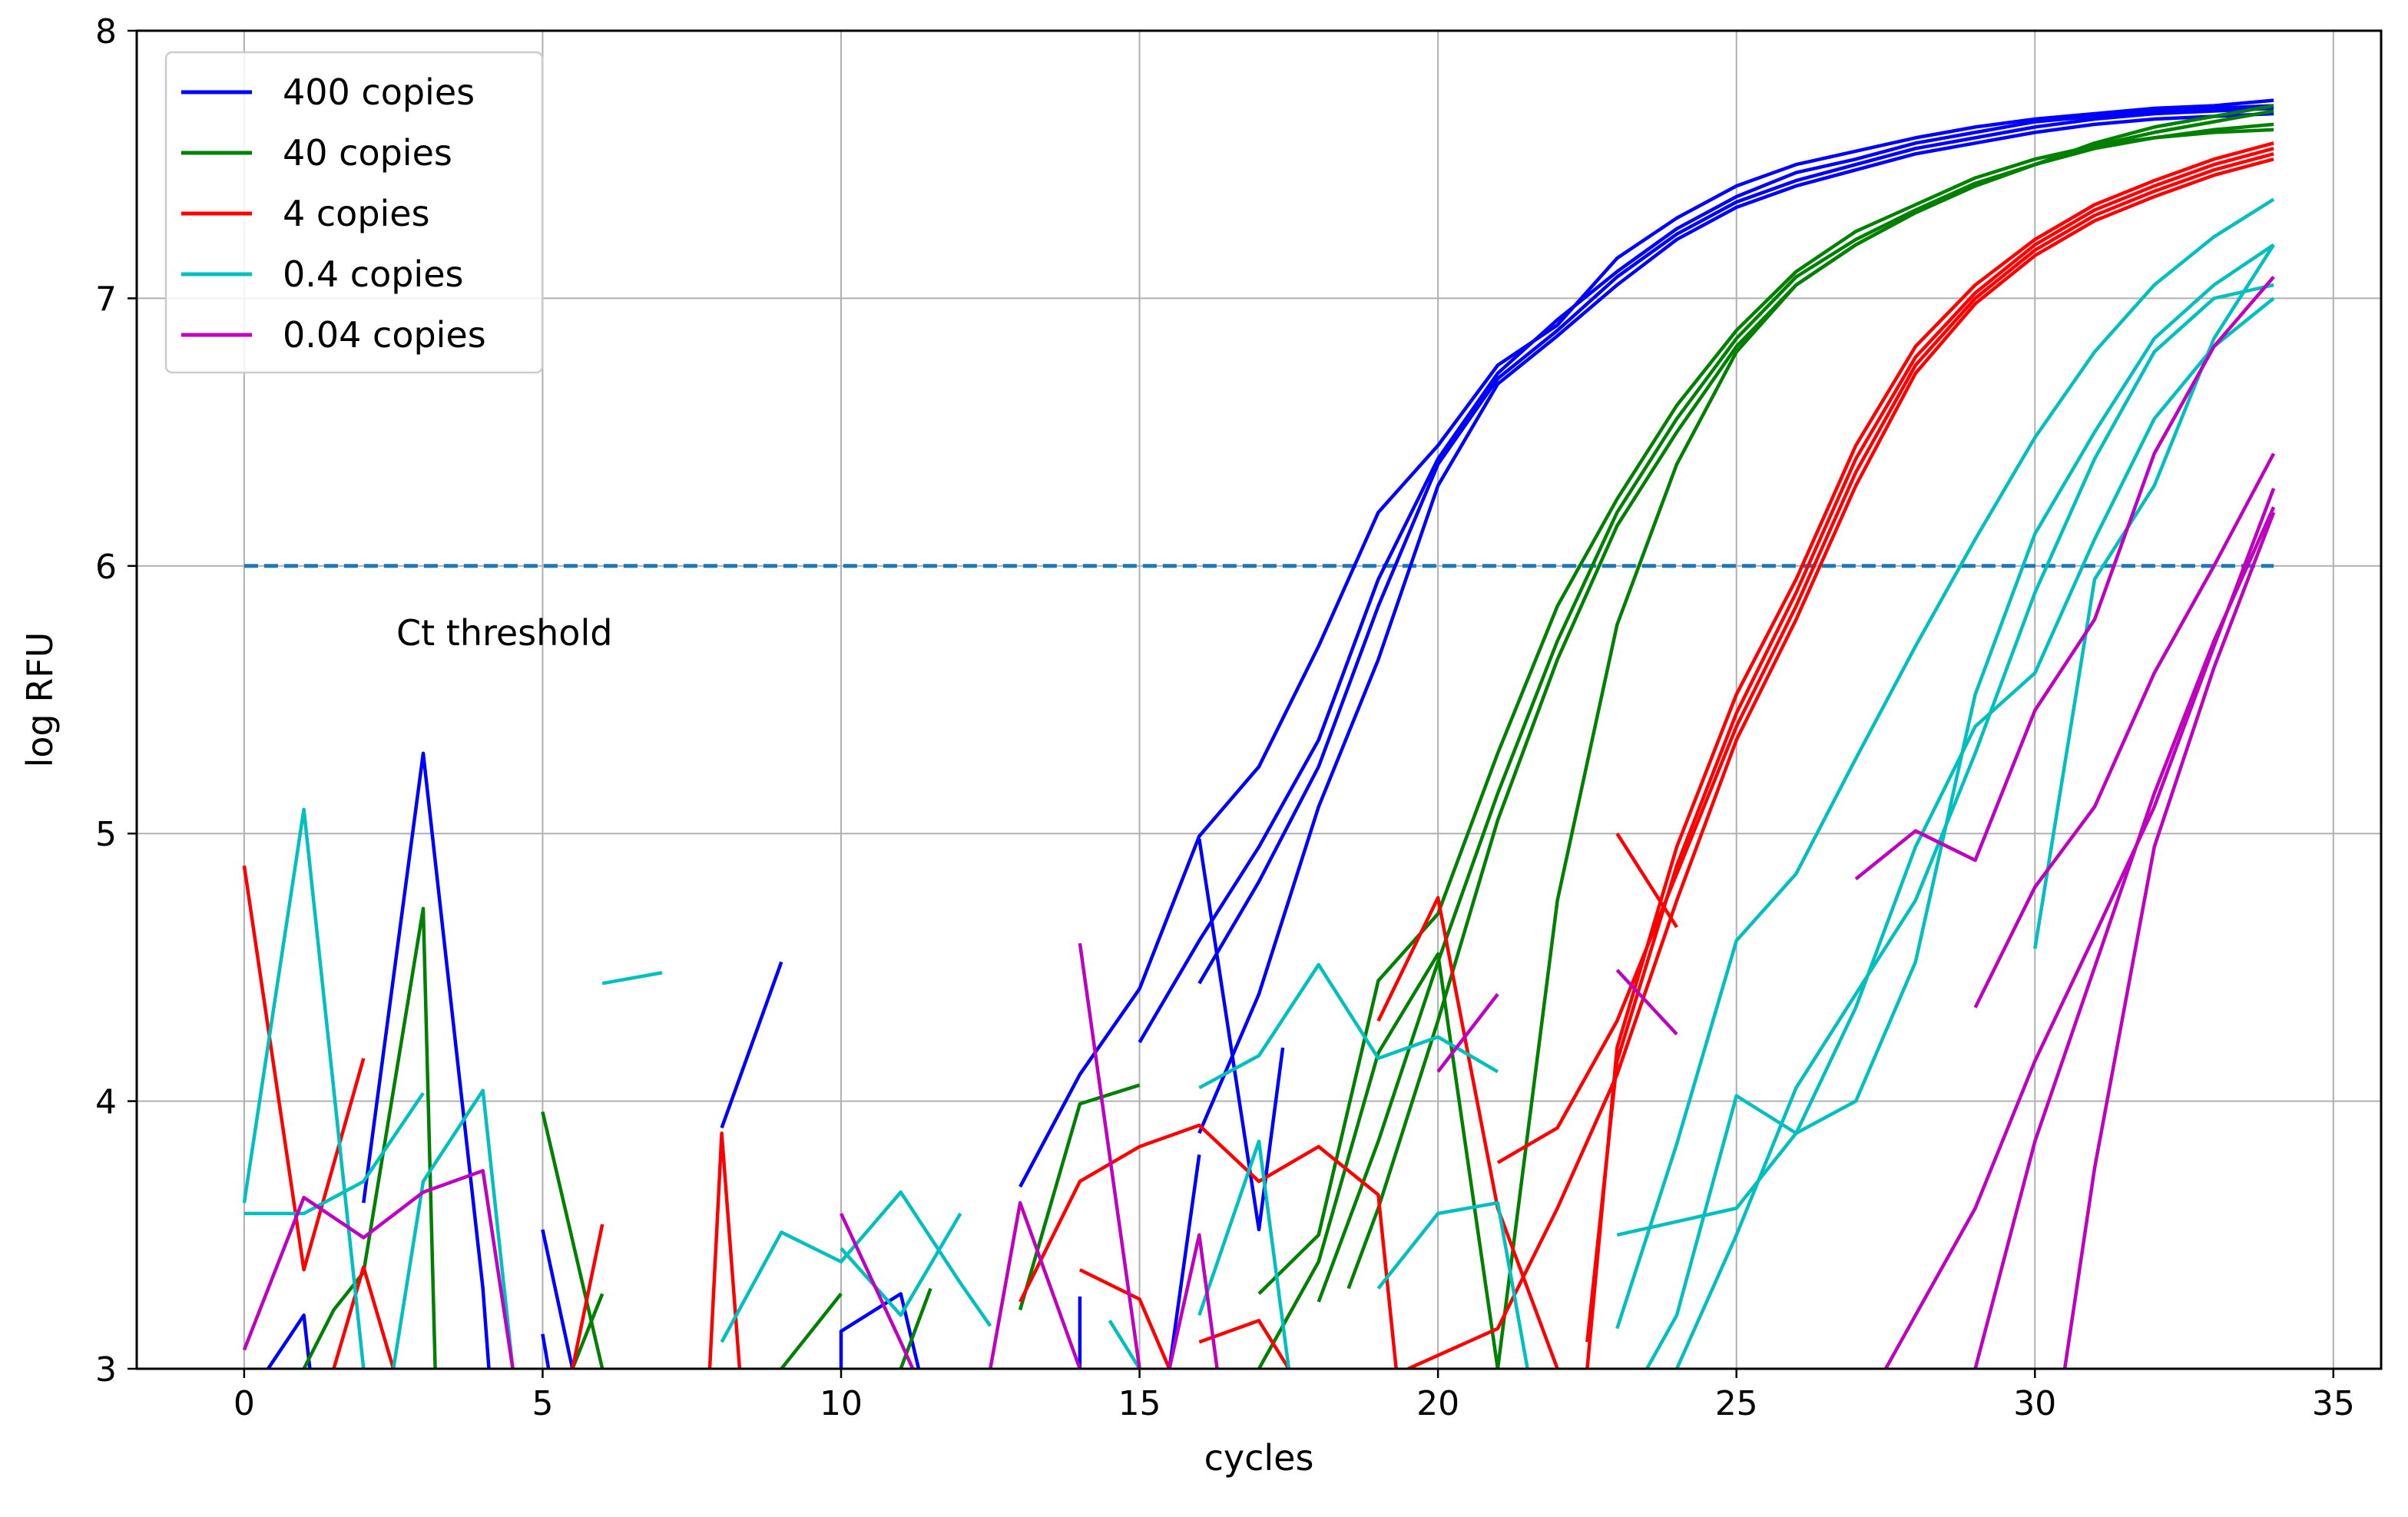 This screenshot has width=2408, height=1517. What do you see at coordinates (1139, 1403) in the screenshot?
I see `x-tick-label: 15` at bounding box center [1139, 1403].